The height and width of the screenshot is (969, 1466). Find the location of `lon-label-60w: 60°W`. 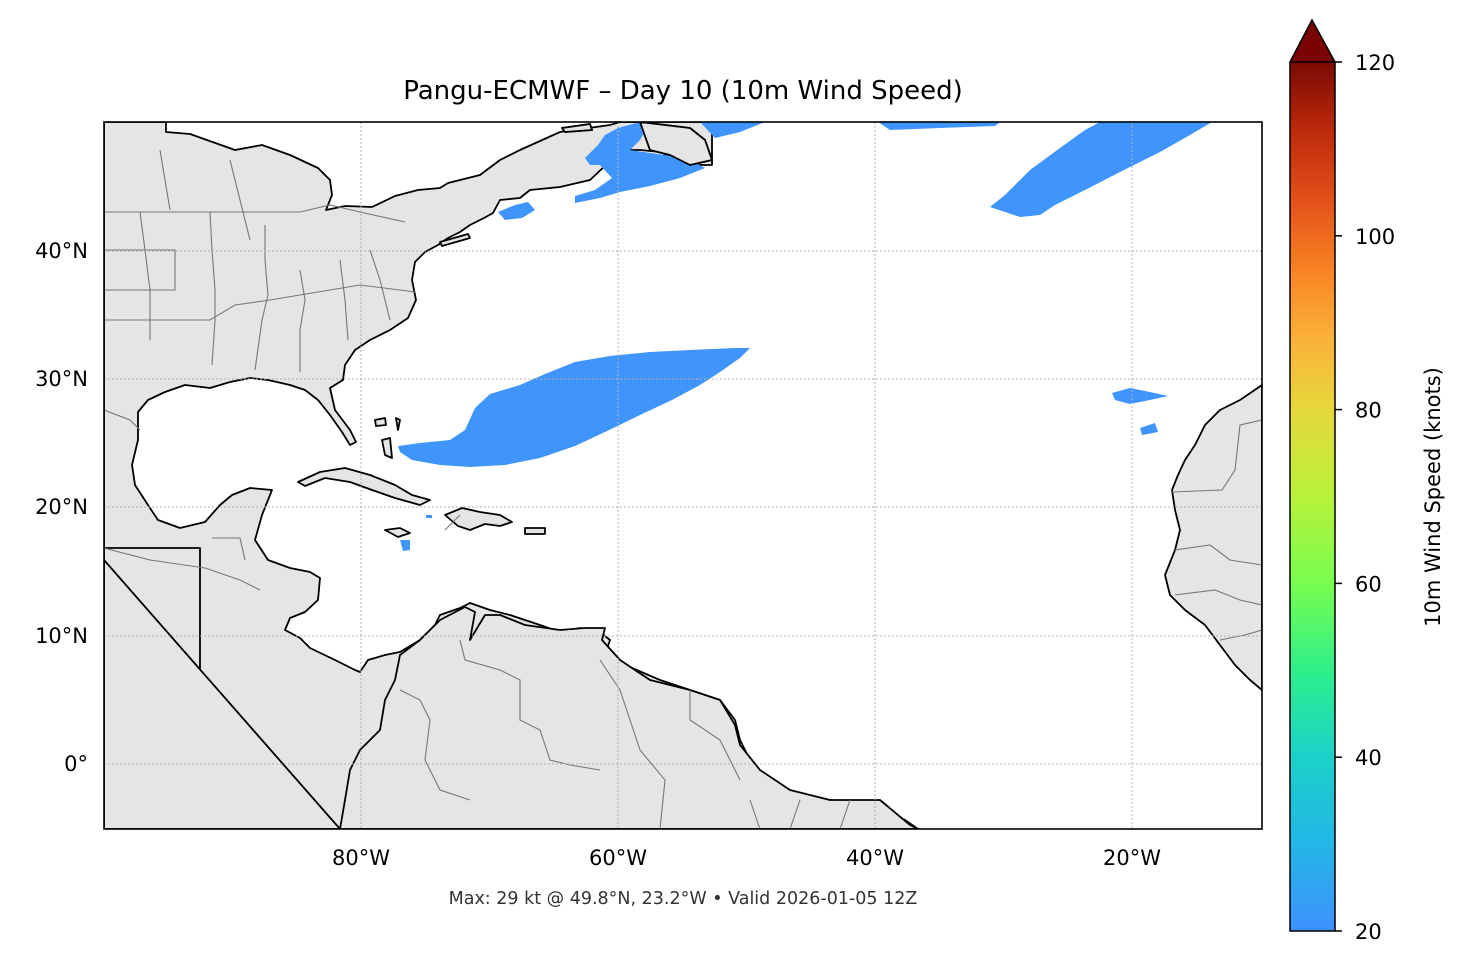

lon-label-60w: 60°W is located at coordinates (618, 858).